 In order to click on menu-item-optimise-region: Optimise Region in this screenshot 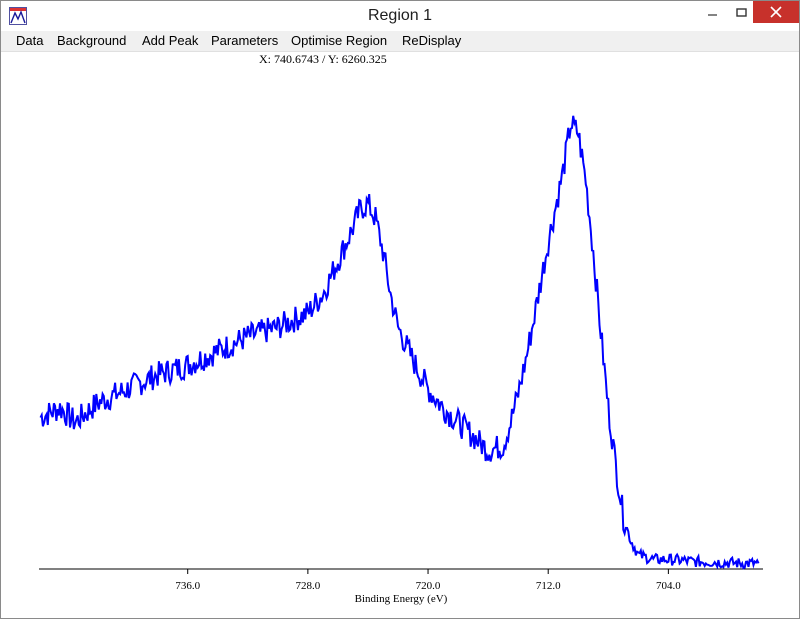, I will do `click(339, 40)`.